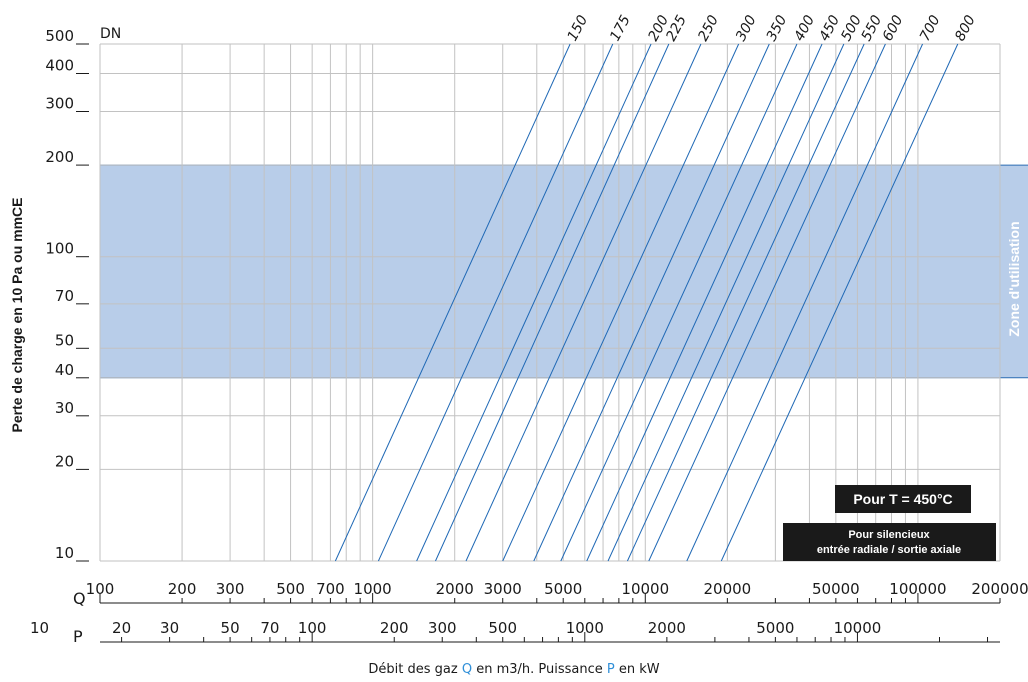 Image resolution: width=1028 pixels, height=682 pixels. What do you see at coordinates (182, 589) in the screenshot?
I see `q-tick-label: 200` at bounding box center [182, 589].